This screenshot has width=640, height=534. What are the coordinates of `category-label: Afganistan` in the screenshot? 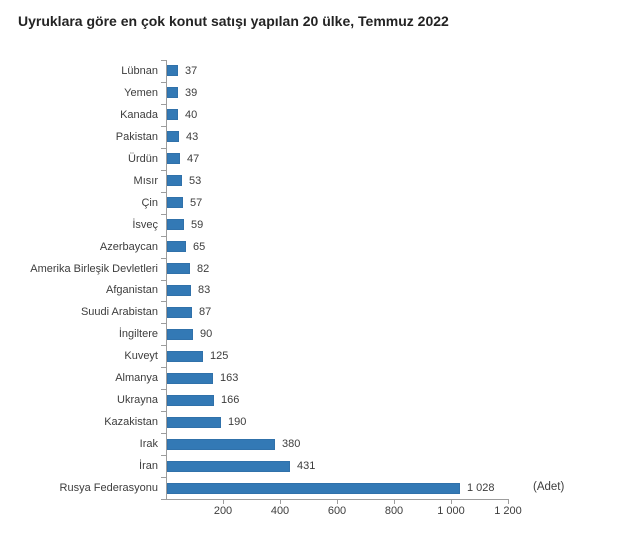 It's located at (132, 290).